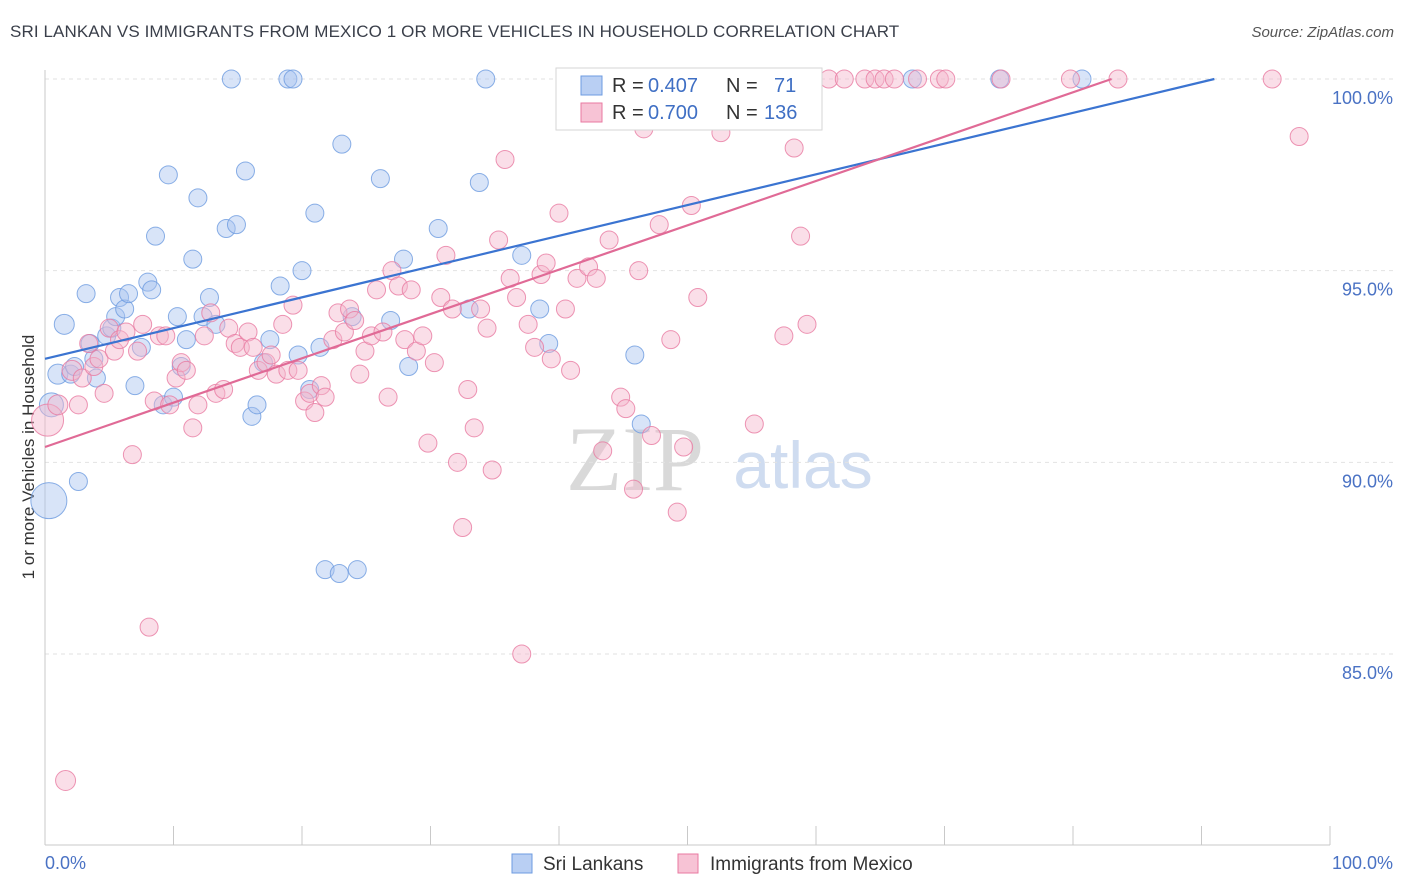 This screenshot has width=1406, height=892. Describe the element at coordinates (719, 459) in the screenshot. I see `watermark: ZIP atlas` at that location.